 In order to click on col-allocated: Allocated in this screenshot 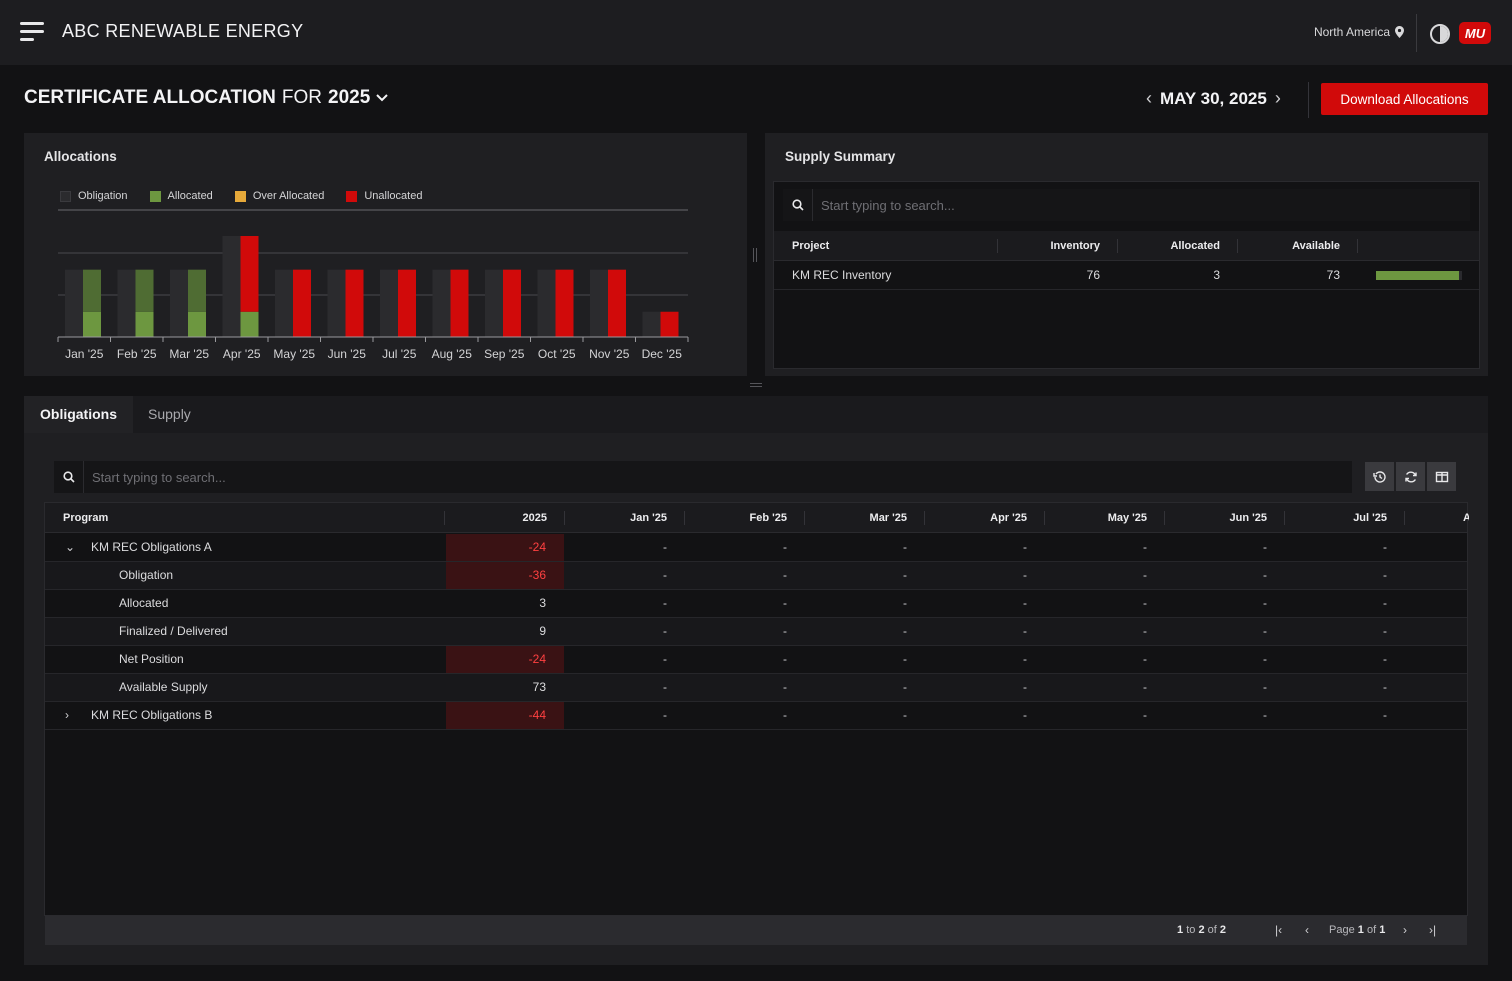, I will do `click(1195, 246)`.